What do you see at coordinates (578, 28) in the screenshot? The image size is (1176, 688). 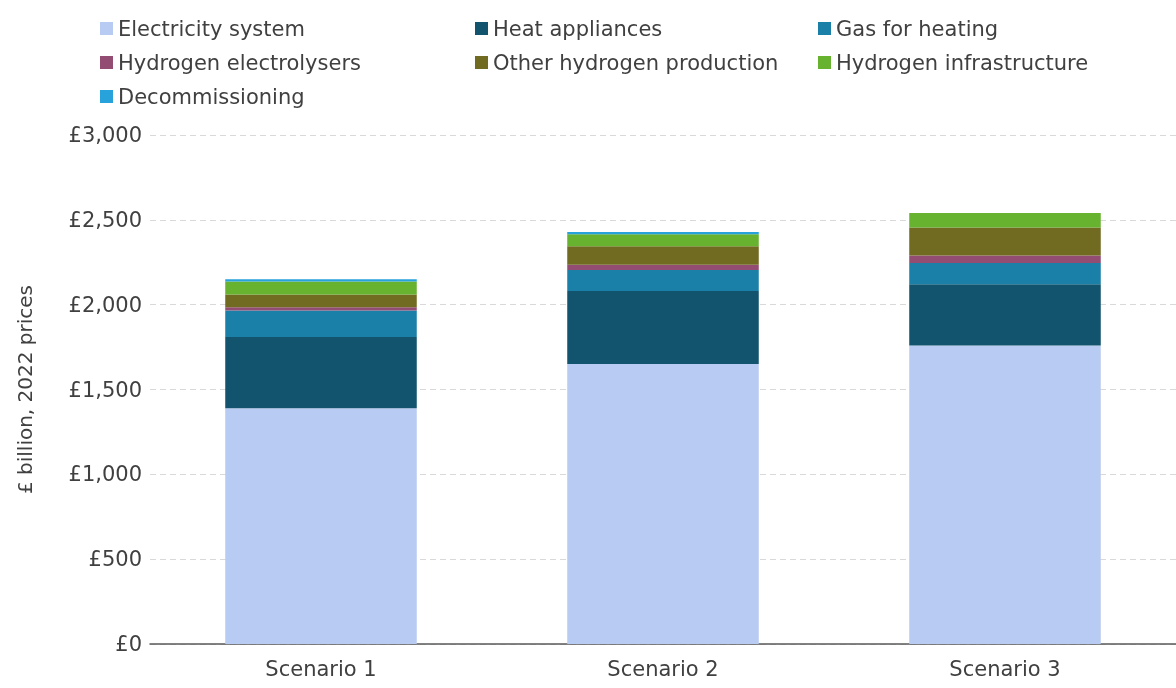 I see `legend-label: Heat appliances` at bounding box center [578, 28].